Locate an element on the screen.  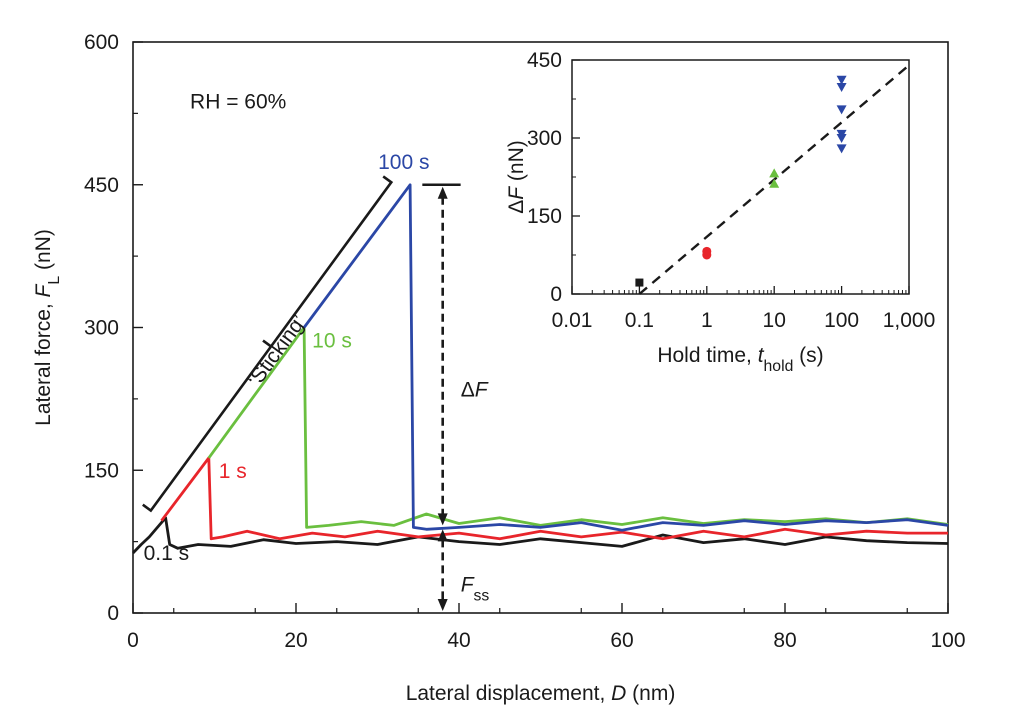
inset-y-tick-label: 150 is located at coordinates (544, 216).